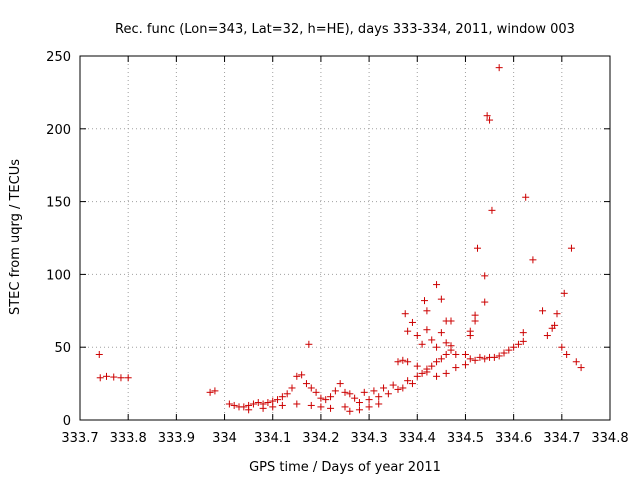  What do you see at coordinates (176, 438) in the screenshot?
I see `x-tick-label: 333.9` at bounding box center [176, 438].